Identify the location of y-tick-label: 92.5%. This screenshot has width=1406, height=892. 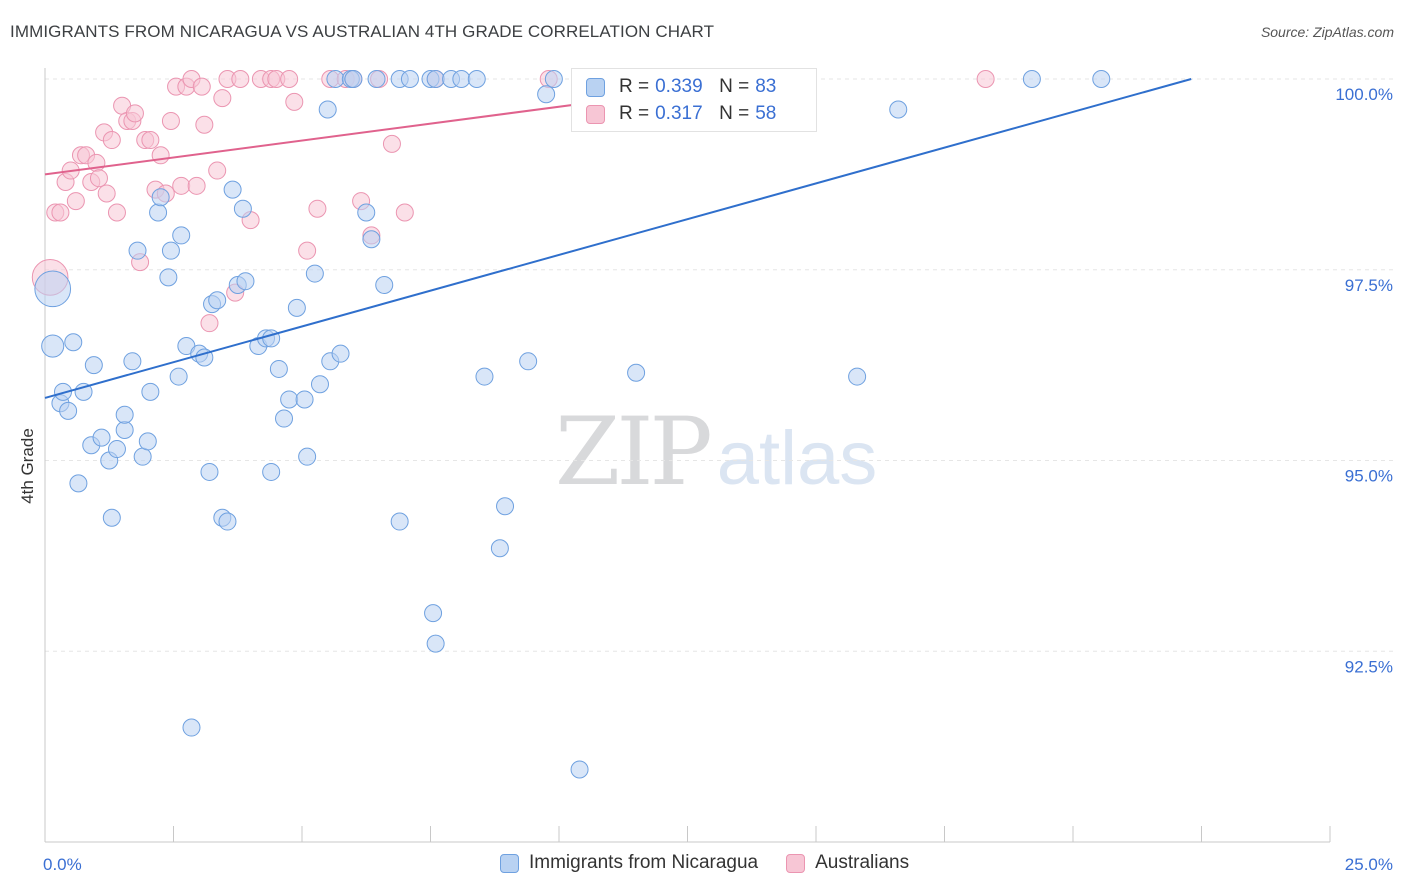
(1369, 666).